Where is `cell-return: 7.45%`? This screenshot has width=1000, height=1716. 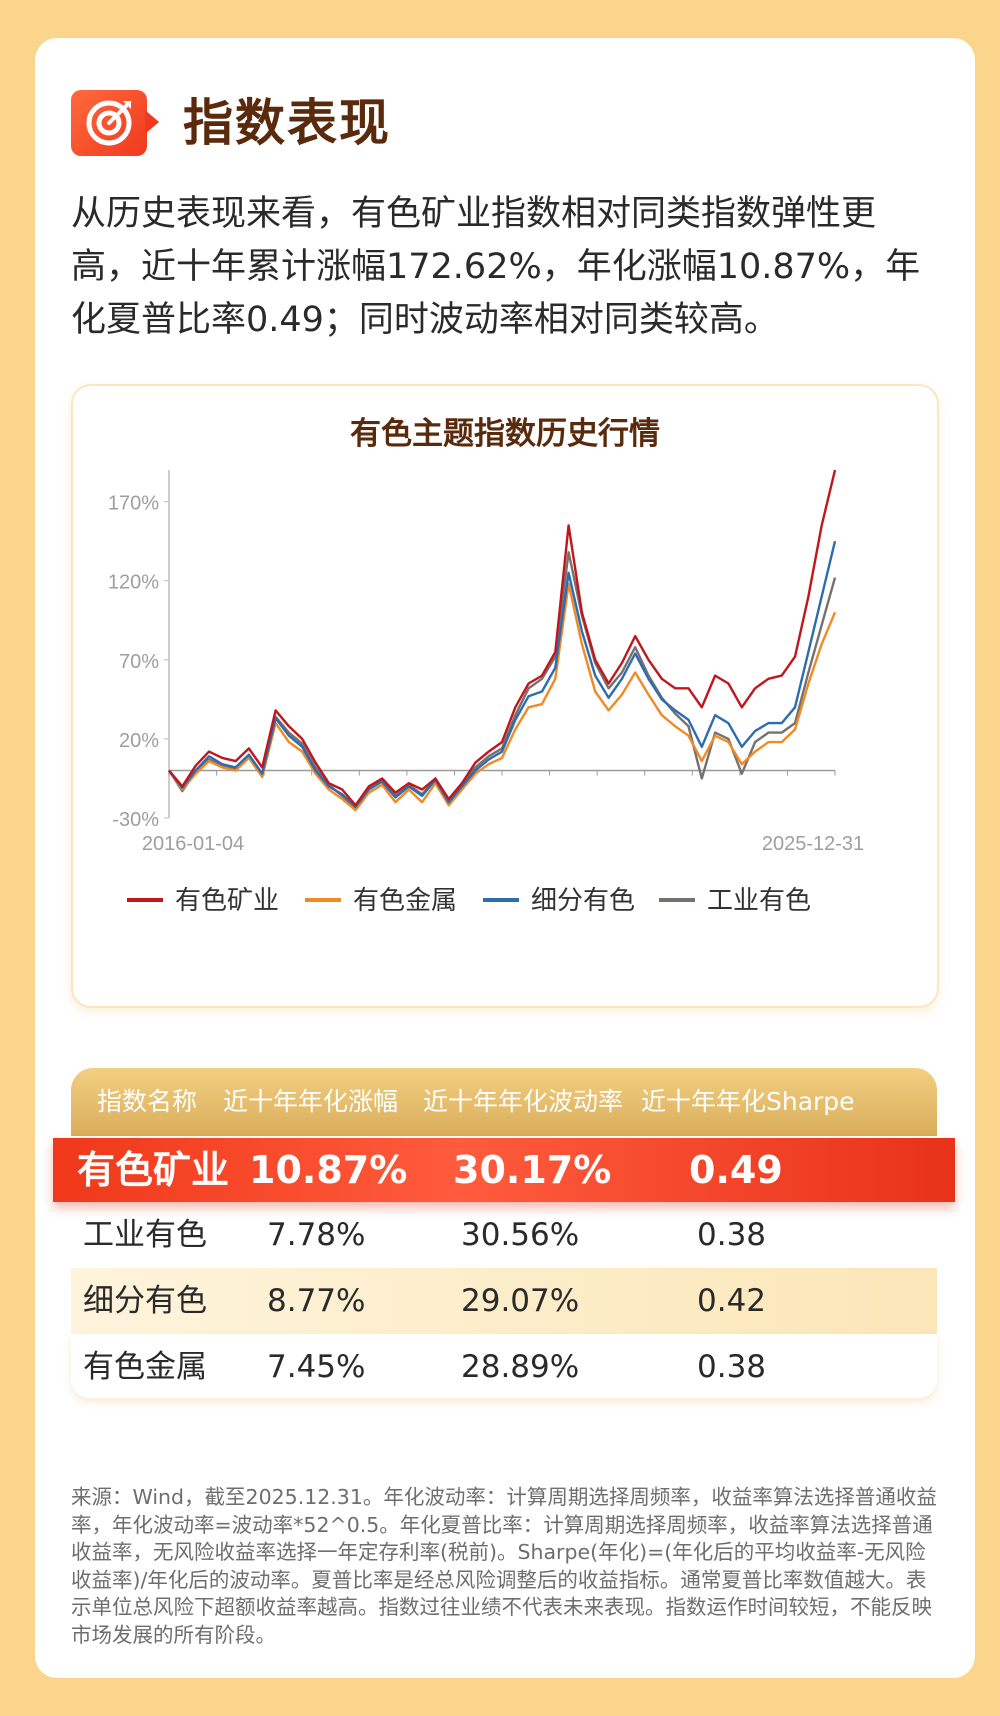 cell-return: 7.45% is located at coordinates (316, 1367).